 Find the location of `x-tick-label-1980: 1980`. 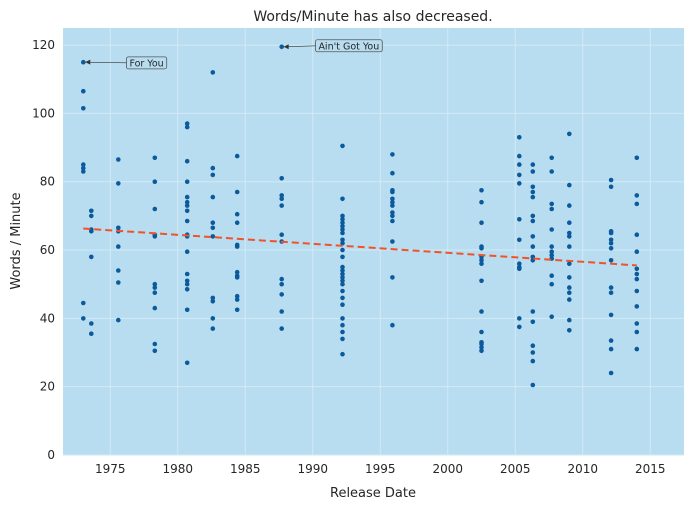

x-tick-label-1980: 1980 is located at coordinates (177, 469).